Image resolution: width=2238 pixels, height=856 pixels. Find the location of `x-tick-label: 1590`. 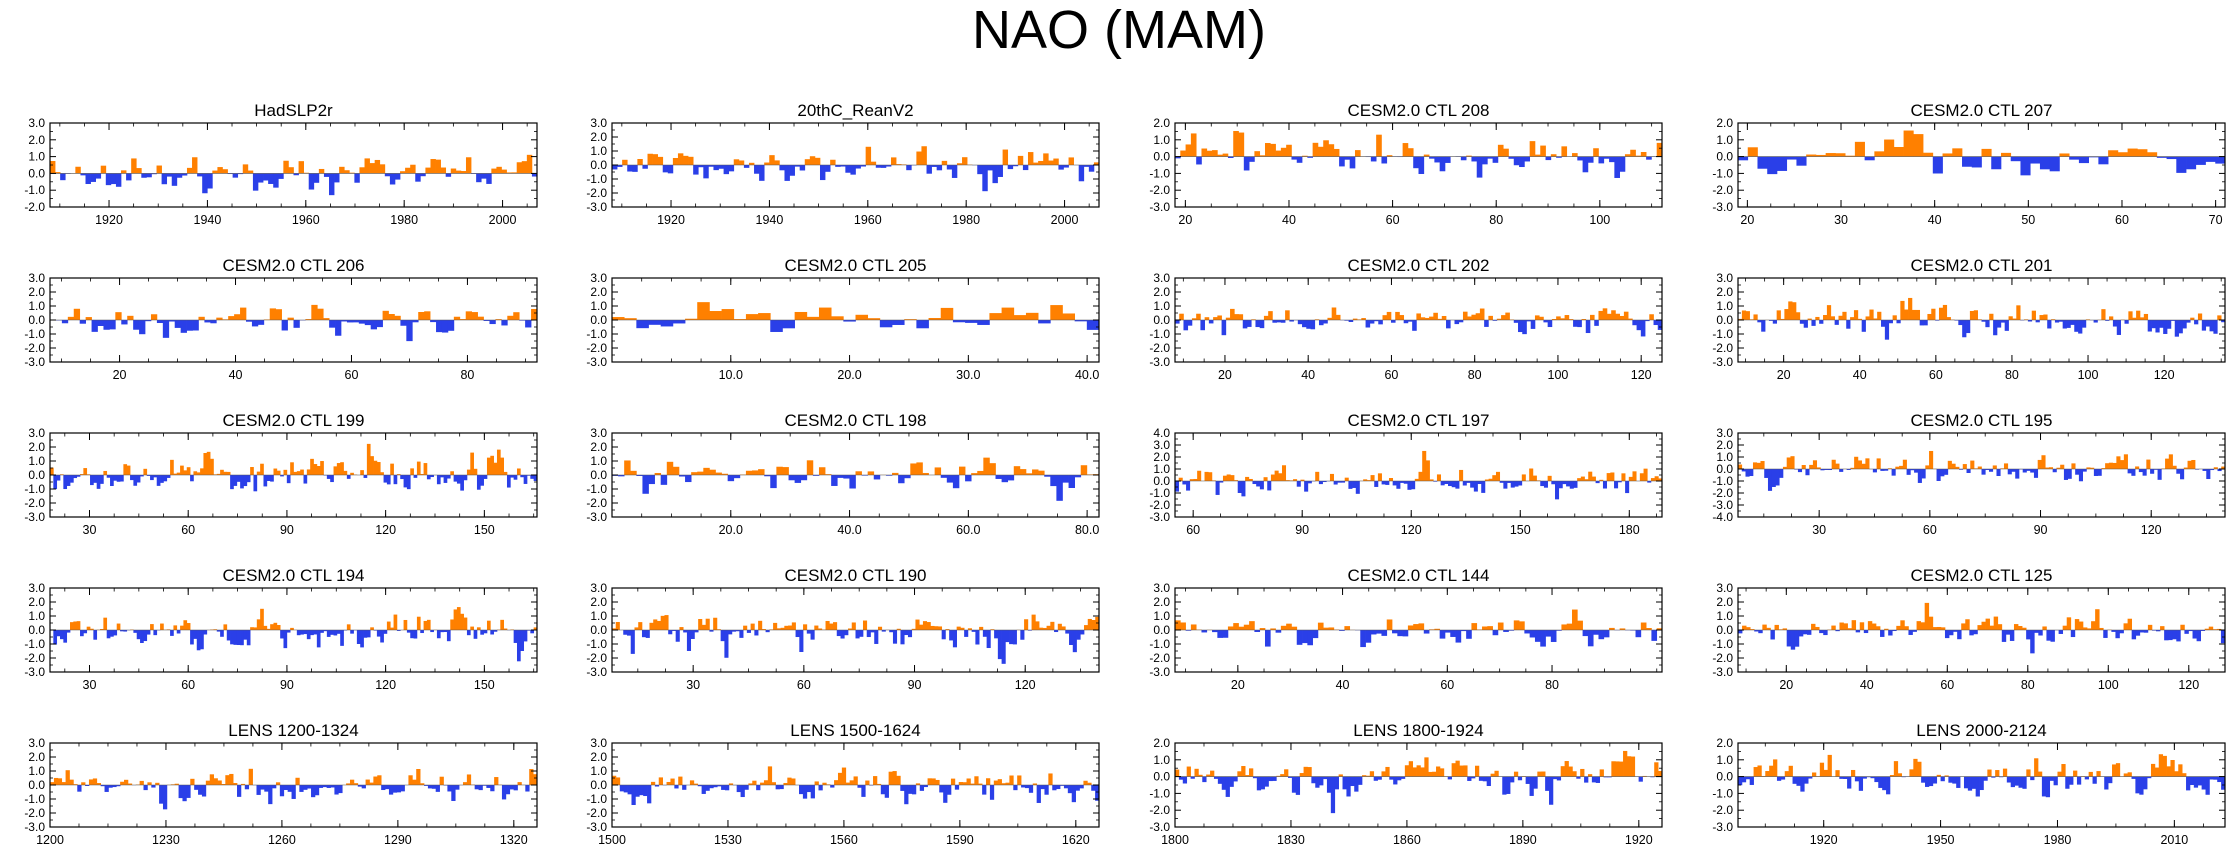

x-tick-label: 1590 is located at coordinates (960, 840).